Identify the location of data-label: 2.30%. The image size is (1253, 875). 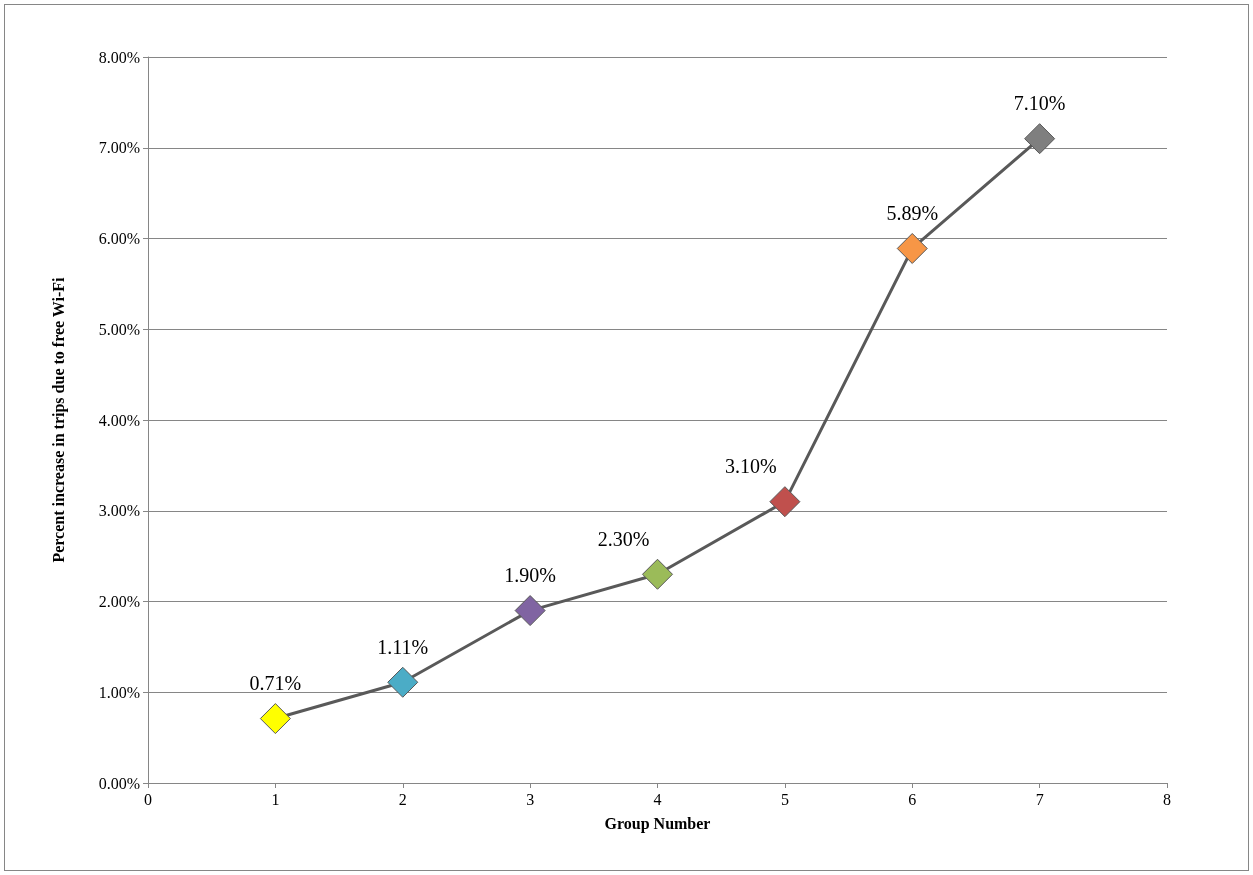
(623, 538).